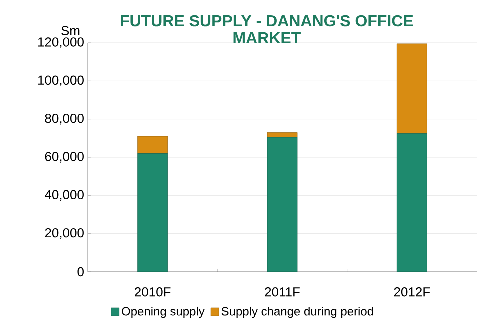  I want to click on y-tick-label: 120,000, so click(61, 43).